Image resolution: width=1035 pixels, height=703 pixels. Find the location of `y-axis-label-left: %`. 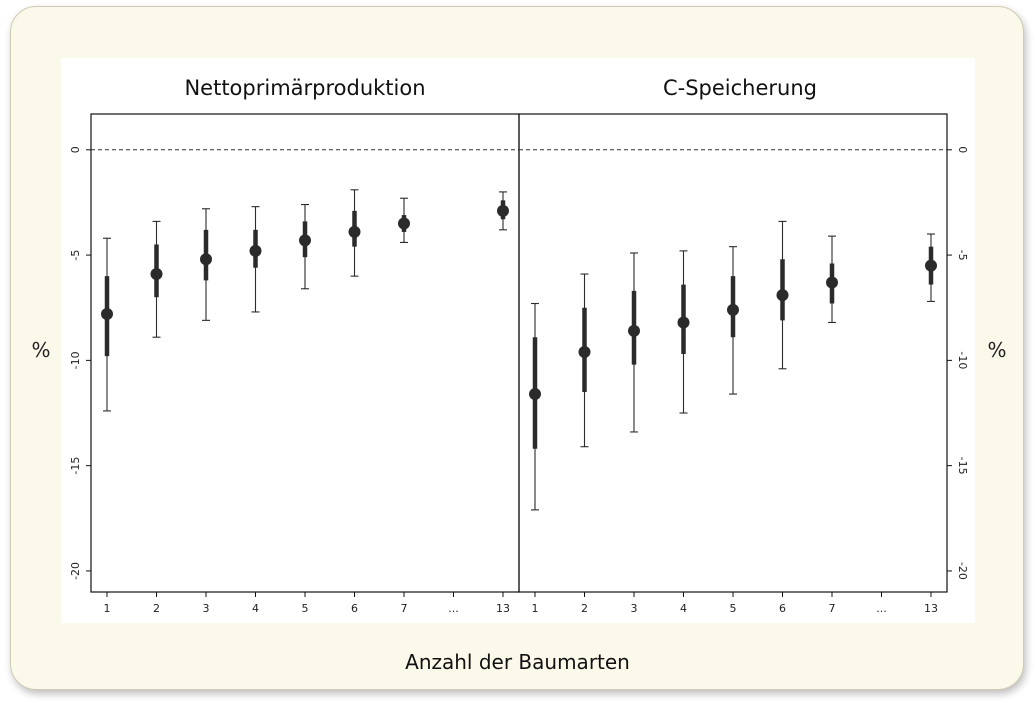

y-axis-label-left: % is located at coordinates (40, 350).